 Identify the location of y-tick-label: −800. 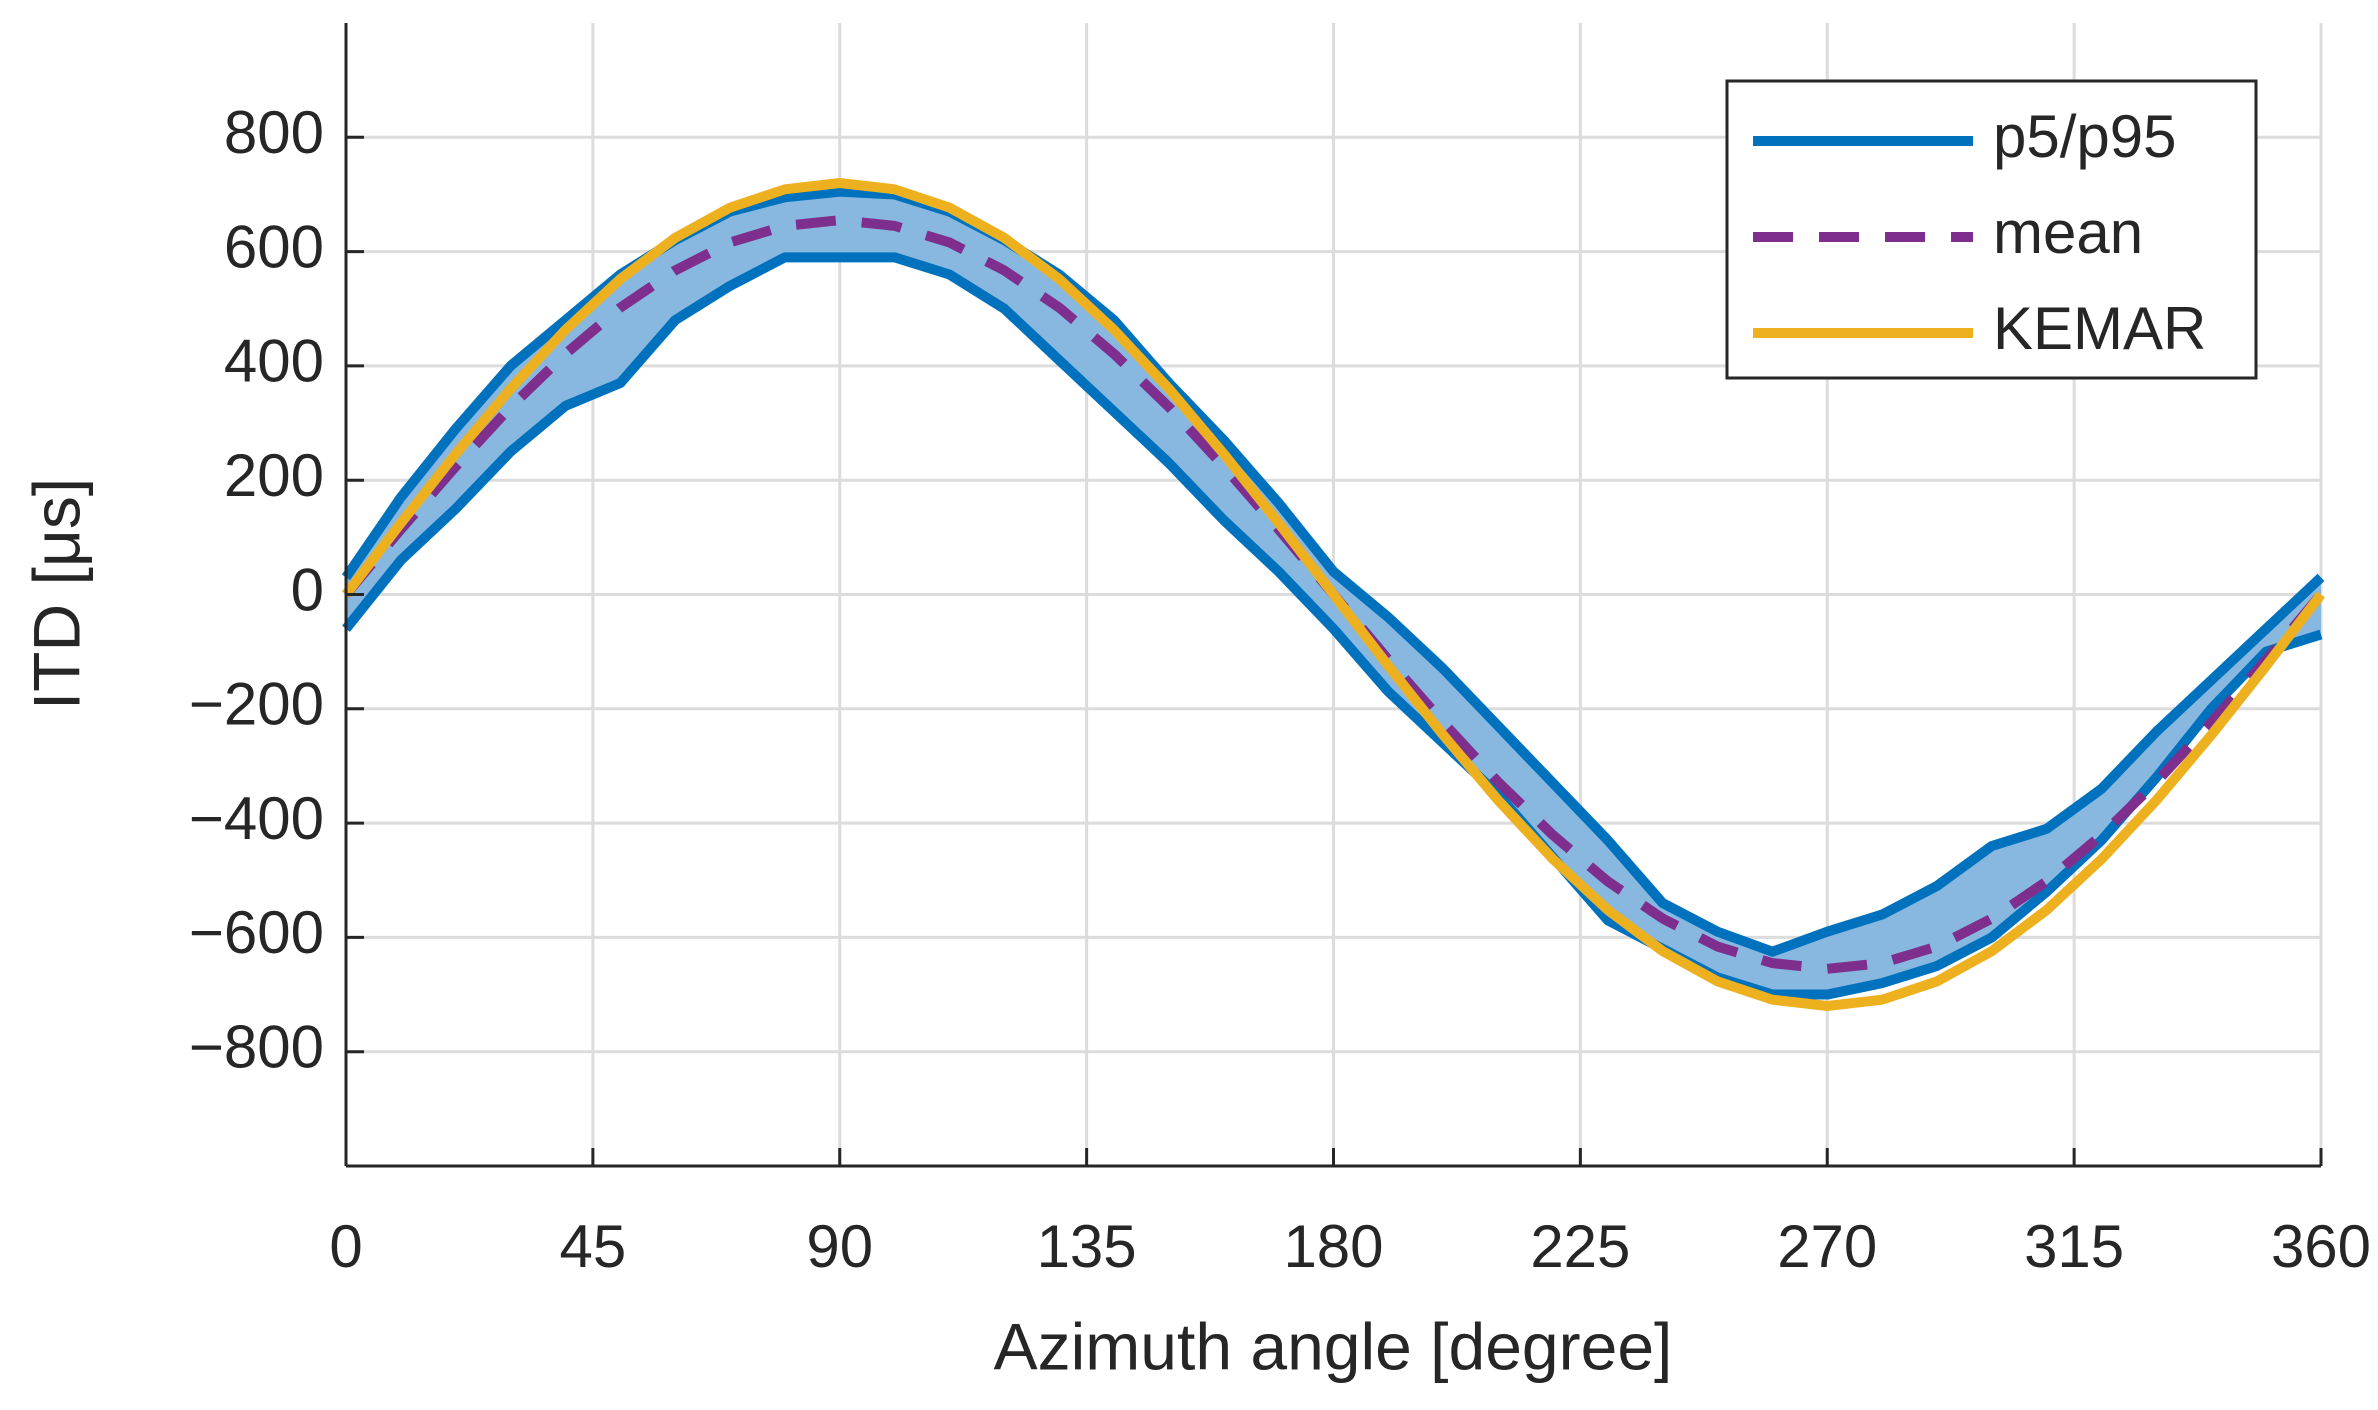
(256, 1047).